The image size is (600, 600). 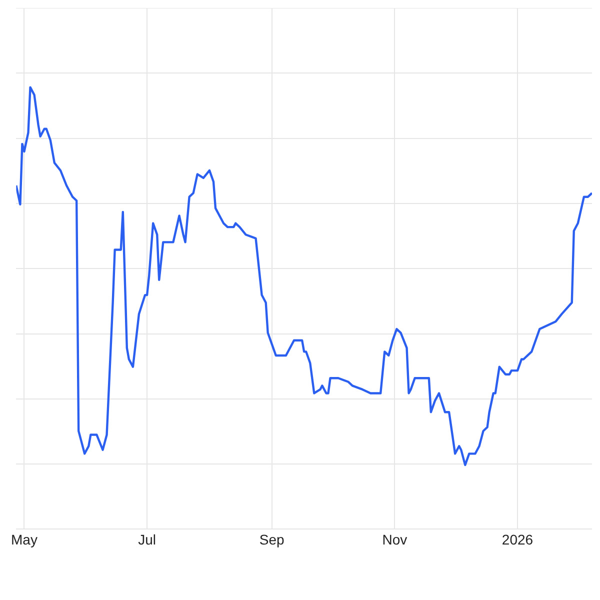 I want to click on x-tick-label: Jul, so click(x=147, y=539).